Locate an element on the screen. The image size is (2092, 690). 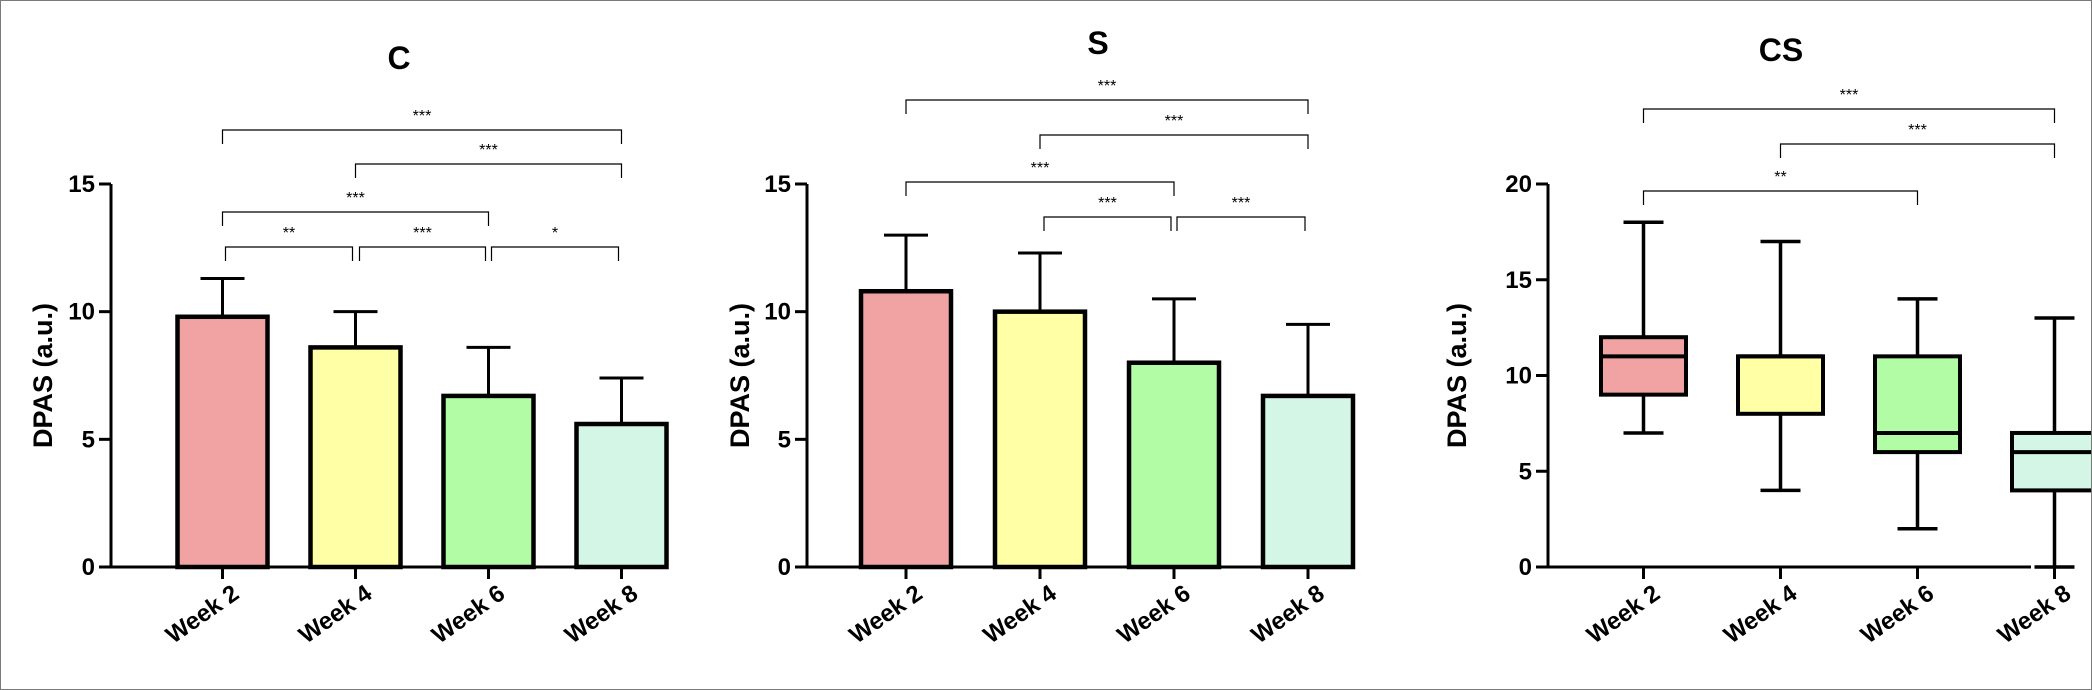
chart-title: CS is located at coordinates (1781, 50).